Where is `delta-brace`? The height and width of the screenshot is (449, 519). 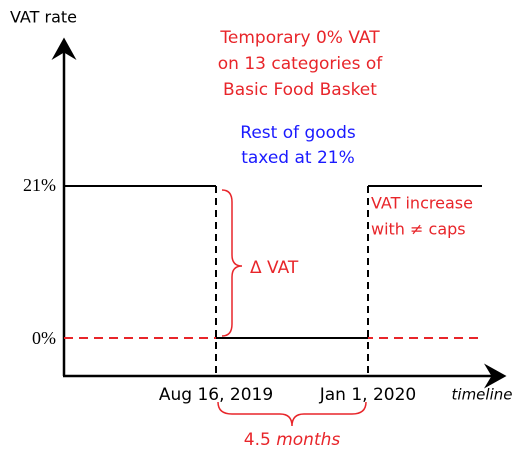 delta-brace is located at coordinates (232, 263).